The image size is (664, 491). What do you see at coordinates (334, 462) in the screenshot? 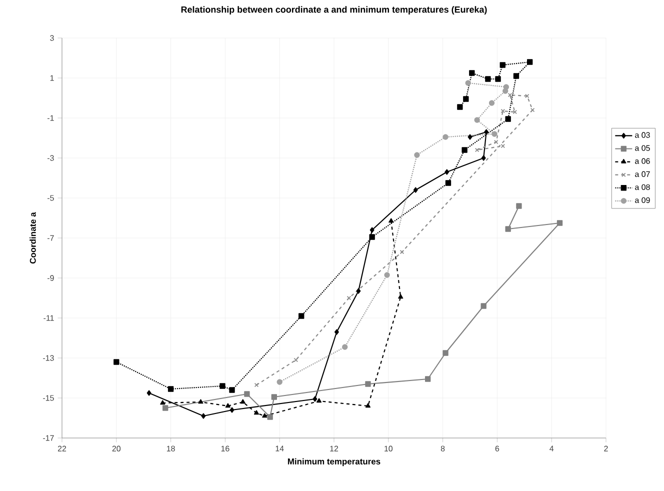
I see `x-axis-title: Minimum temperatures` at bounding box center [334, 462].